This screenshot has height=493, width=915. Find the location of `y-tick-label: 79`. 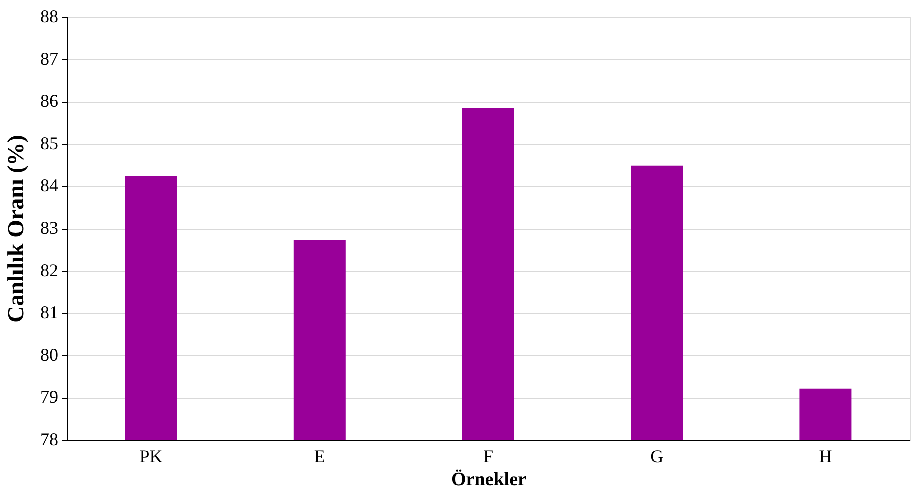

y-tick-label: 79 is located at coordinates (49, 397).